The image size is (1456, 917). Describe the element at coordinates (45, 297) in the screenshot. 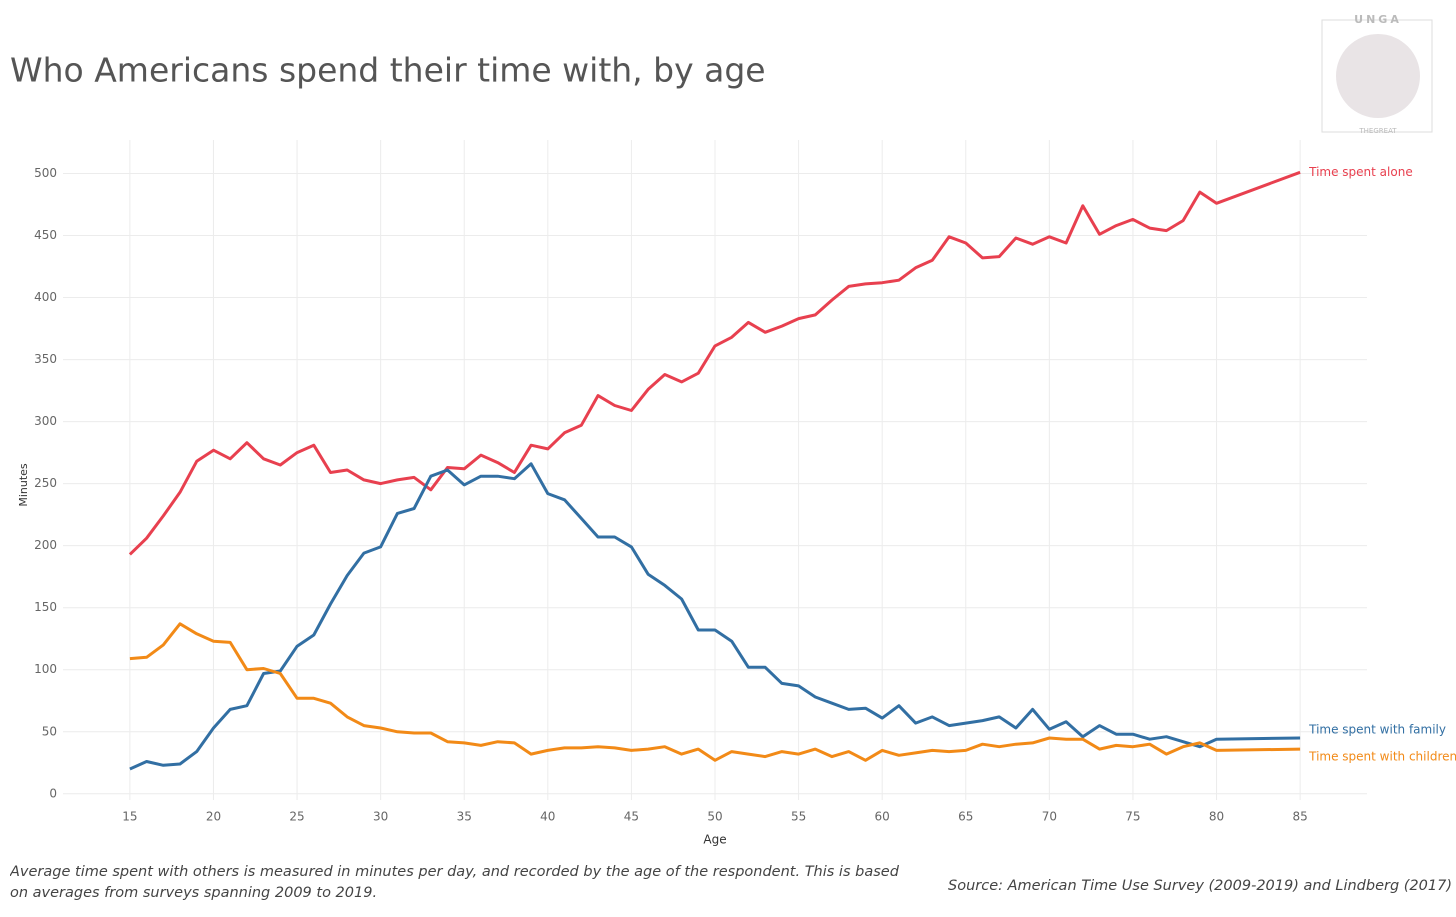

I see `y-tick-label: 400` at that location.